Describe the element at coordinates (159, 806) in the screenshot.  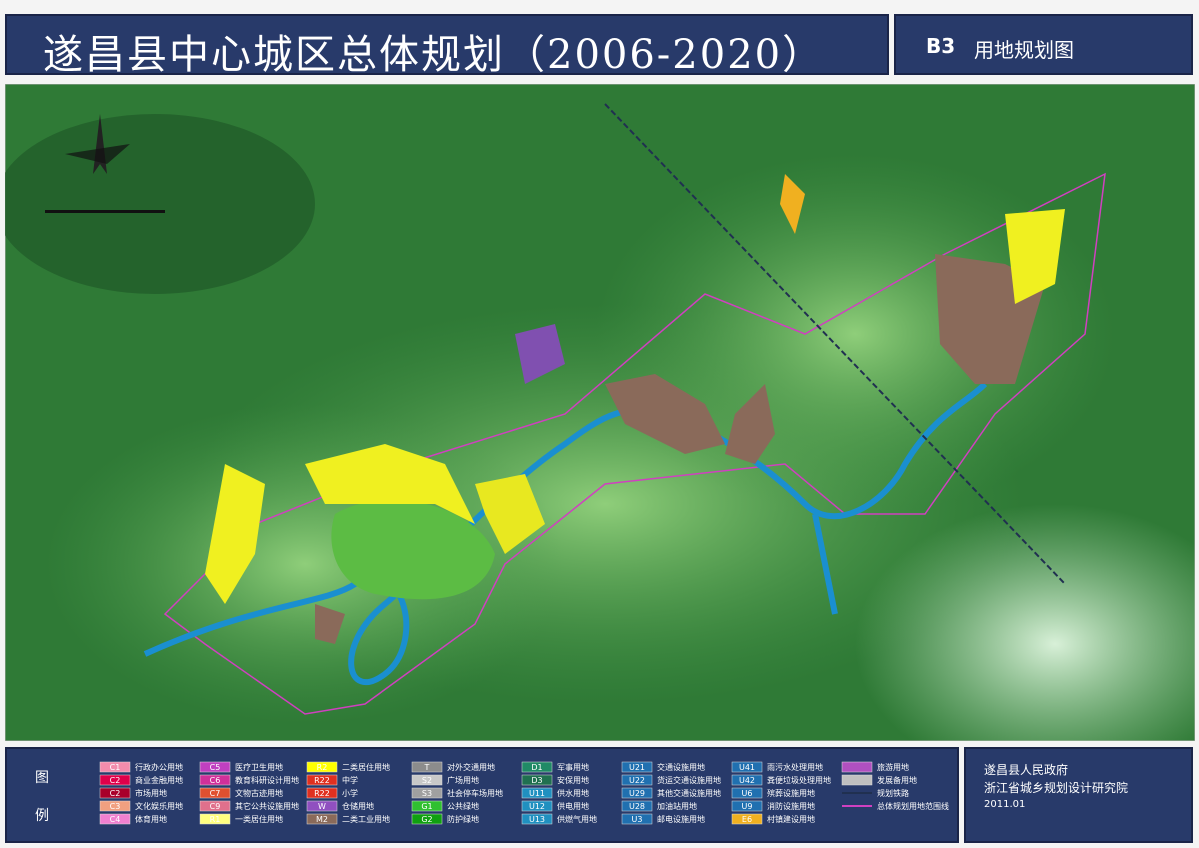
I see `legend-label: 文化娱乐用地` at that location.